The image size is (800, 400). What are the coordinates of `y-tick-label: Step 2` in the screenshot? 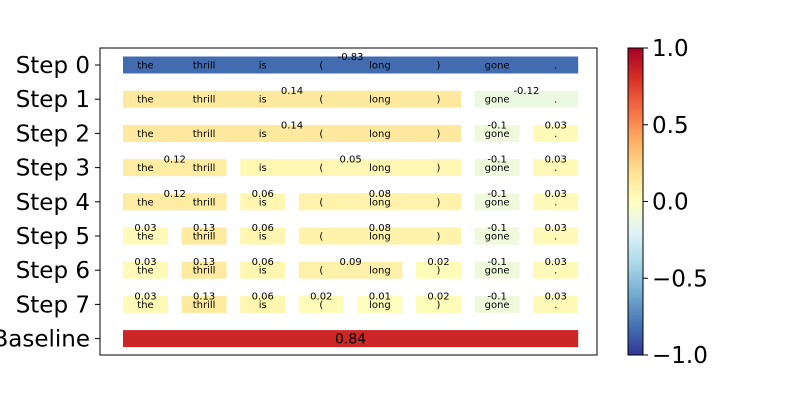 It's located at (53, 134).